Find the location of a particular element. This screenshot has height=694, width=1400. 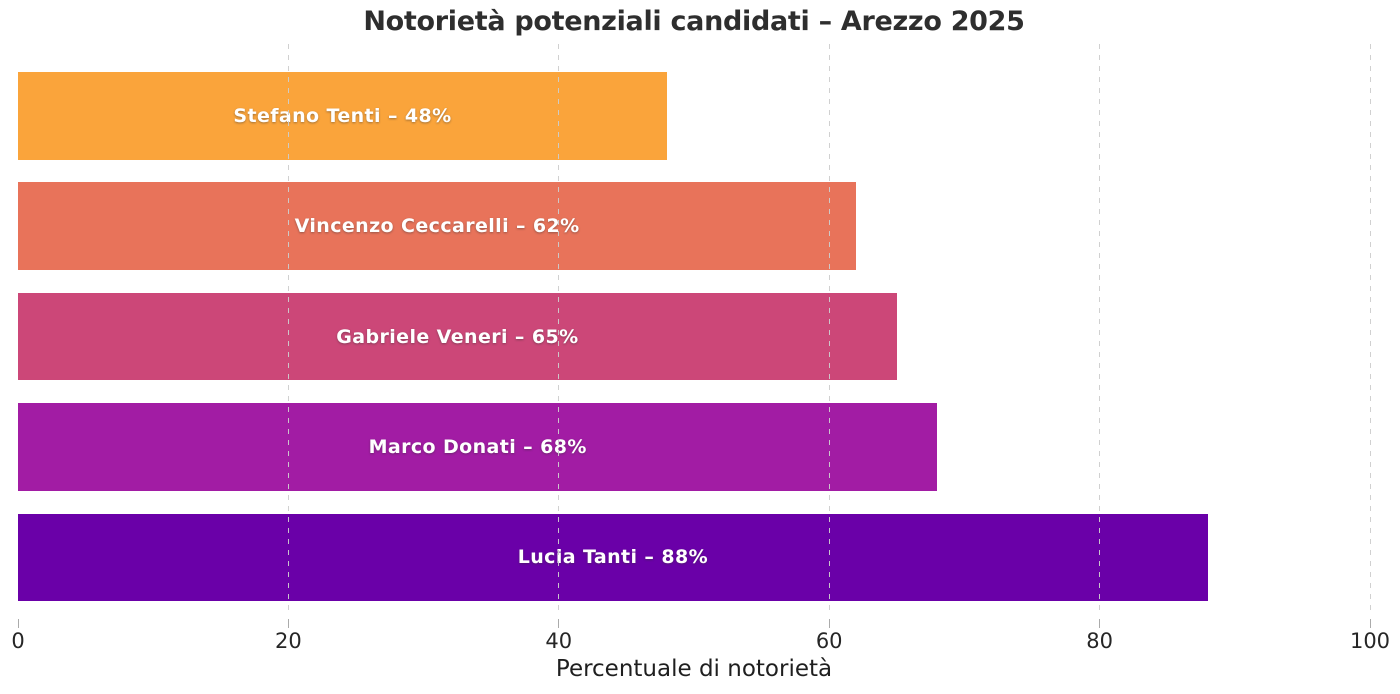

bar-label: Lucia Tanti – 88% is located at coordinates (613, 557).